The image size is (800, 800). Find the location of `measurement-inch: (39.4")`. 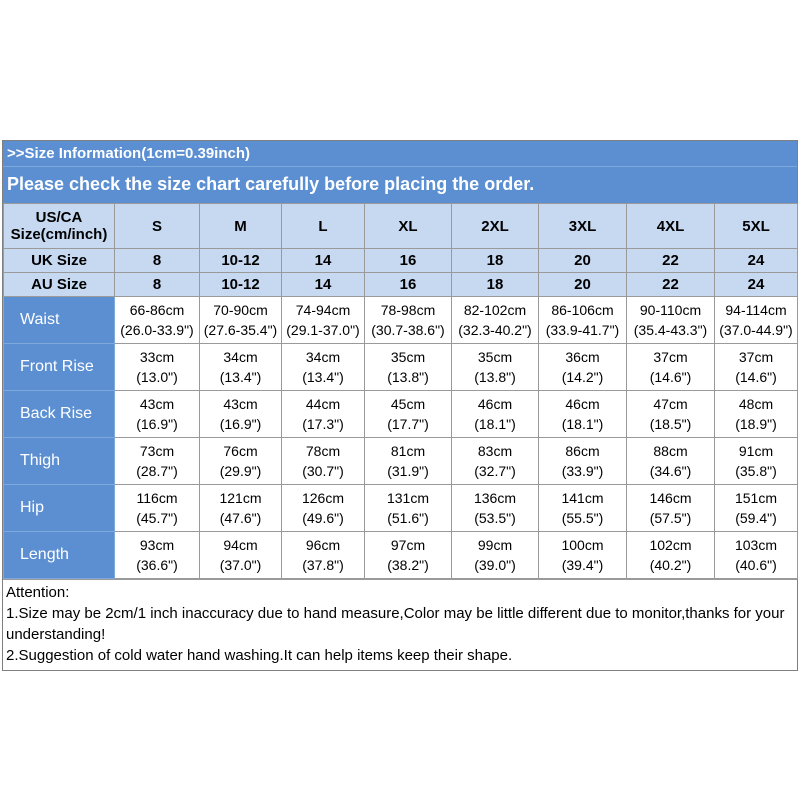

measurement-inch: (39.4") is located at coordinates (582, 565).